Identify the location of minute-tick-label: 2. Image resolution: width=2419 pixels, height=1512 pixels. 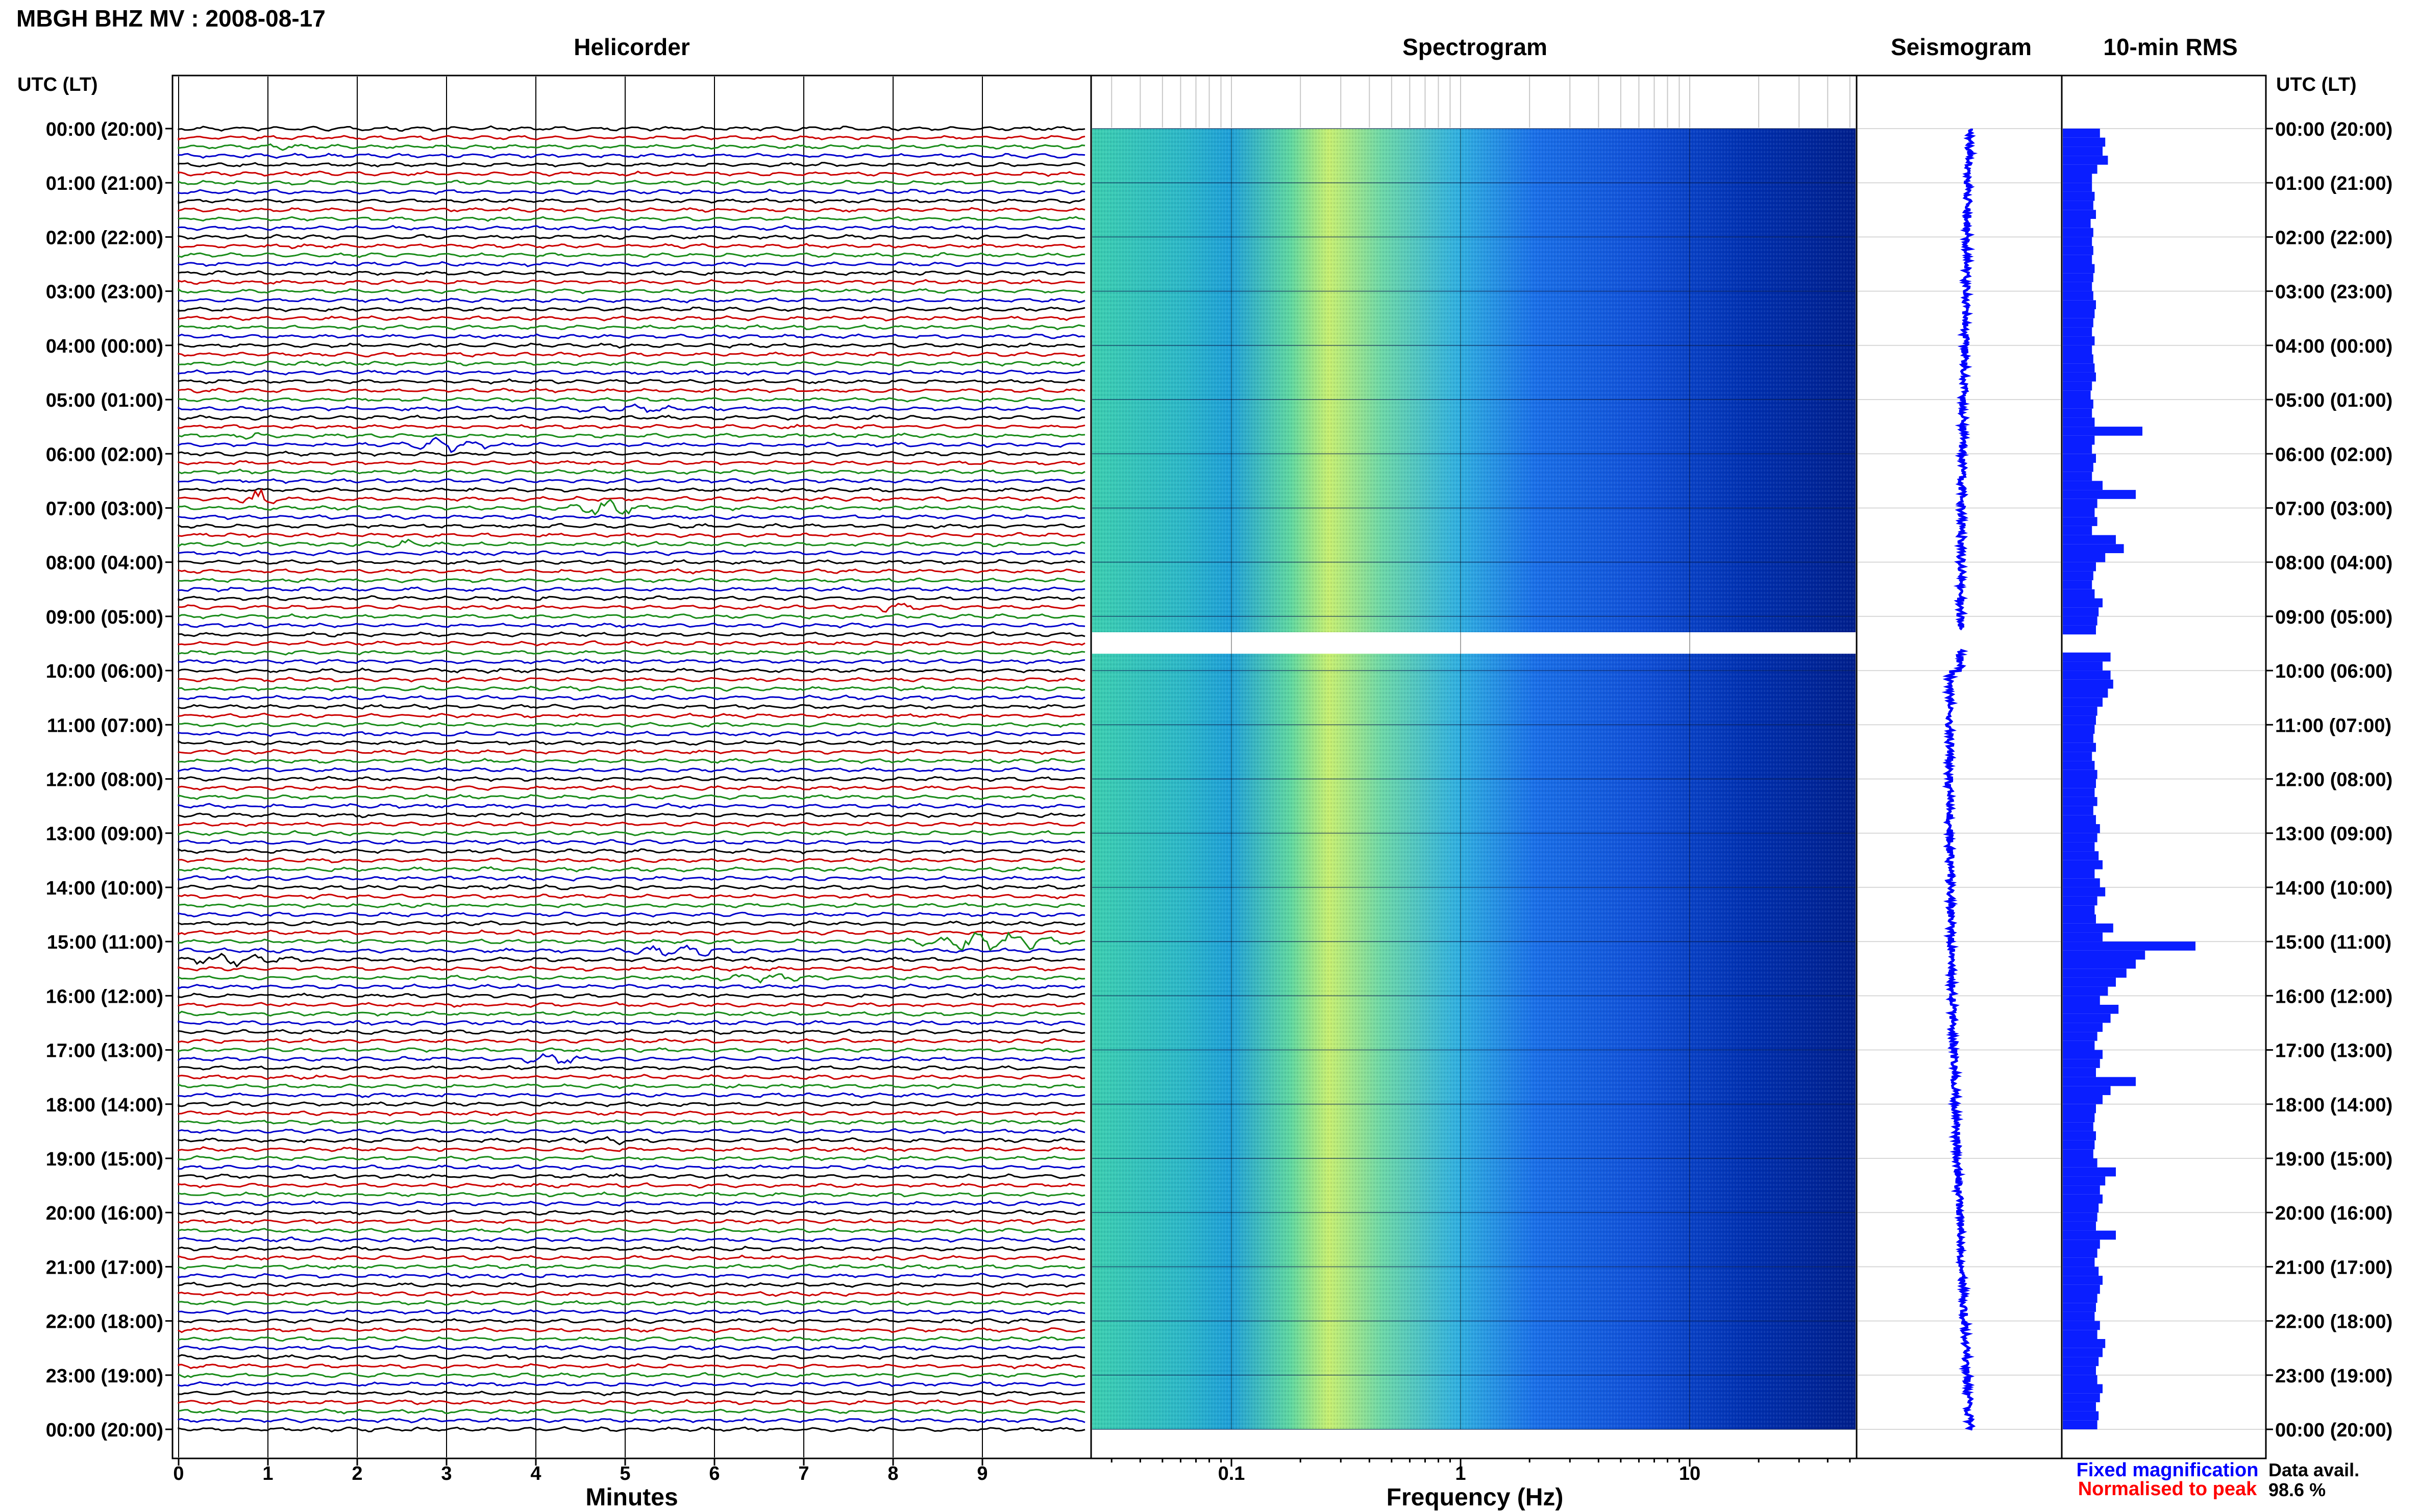
(357, 1473).